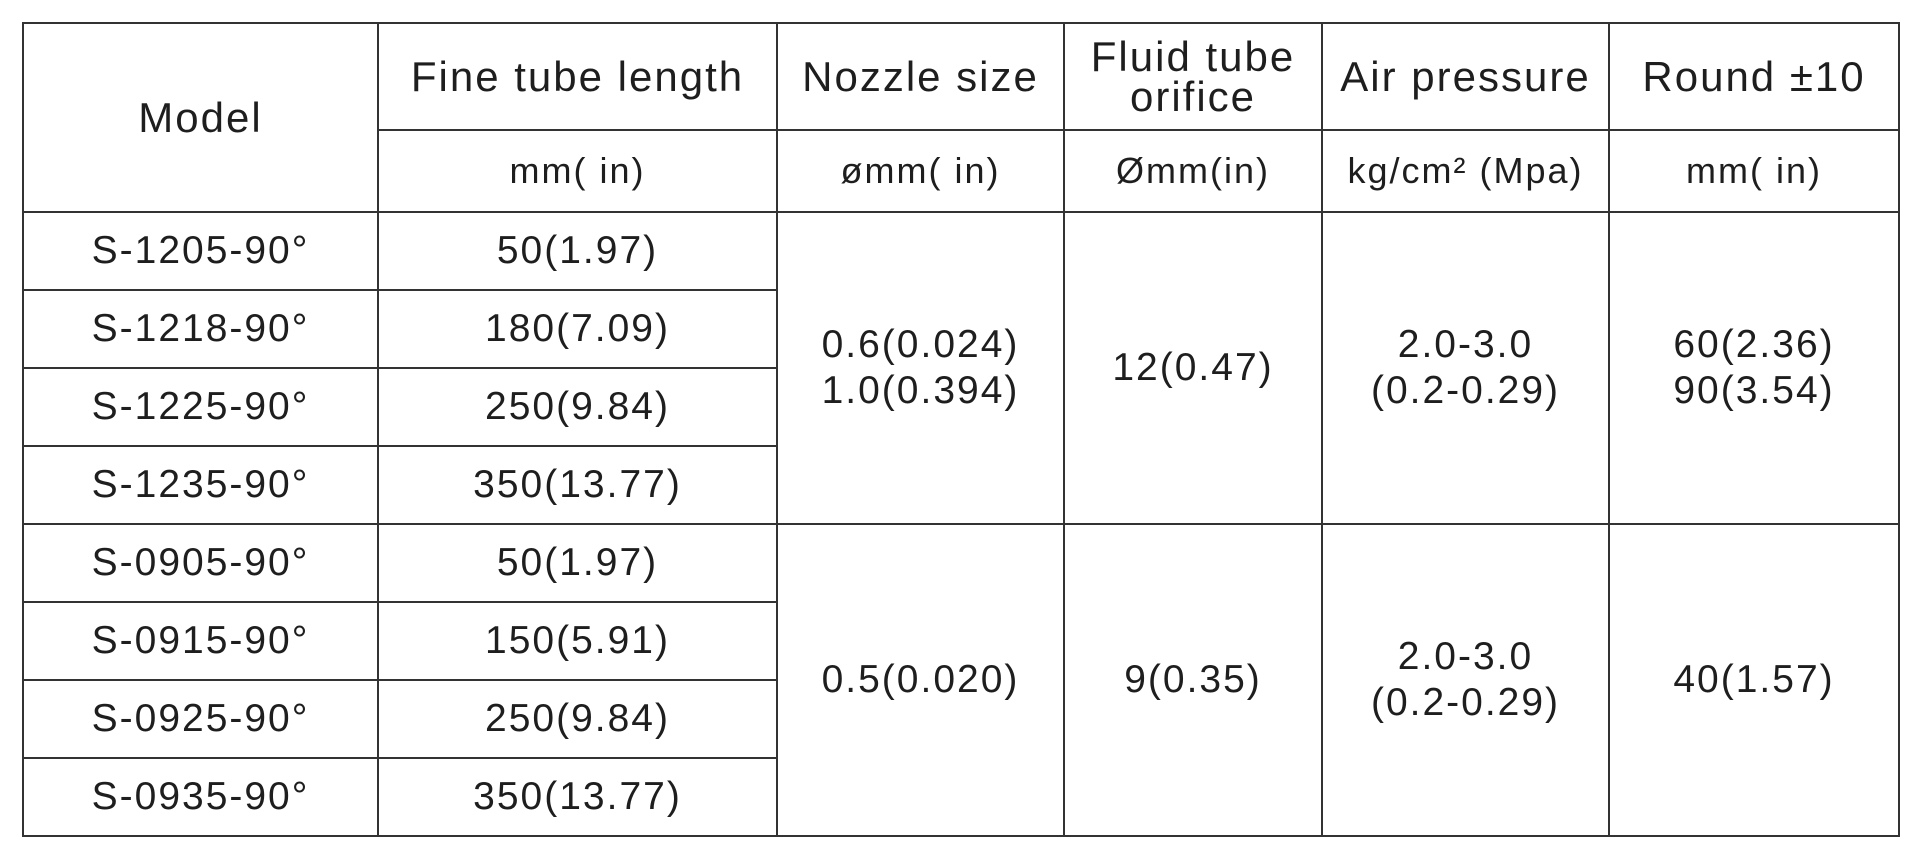 The width and height of the screenshot is (1920, 861). I want to click on nozzle-line: 1.0(0.394), so click(920, 390).